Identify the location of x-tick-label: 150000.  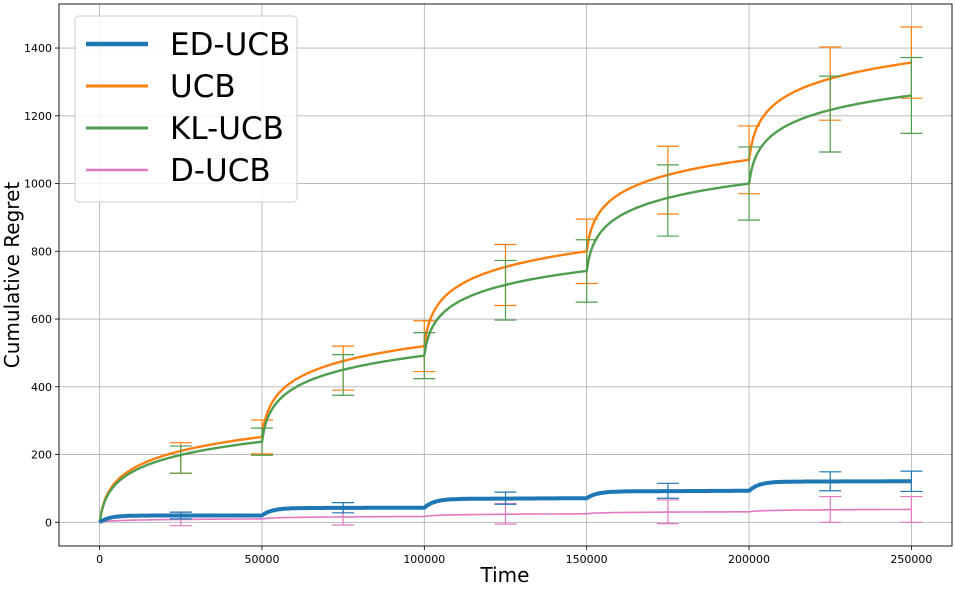
(587, 559).